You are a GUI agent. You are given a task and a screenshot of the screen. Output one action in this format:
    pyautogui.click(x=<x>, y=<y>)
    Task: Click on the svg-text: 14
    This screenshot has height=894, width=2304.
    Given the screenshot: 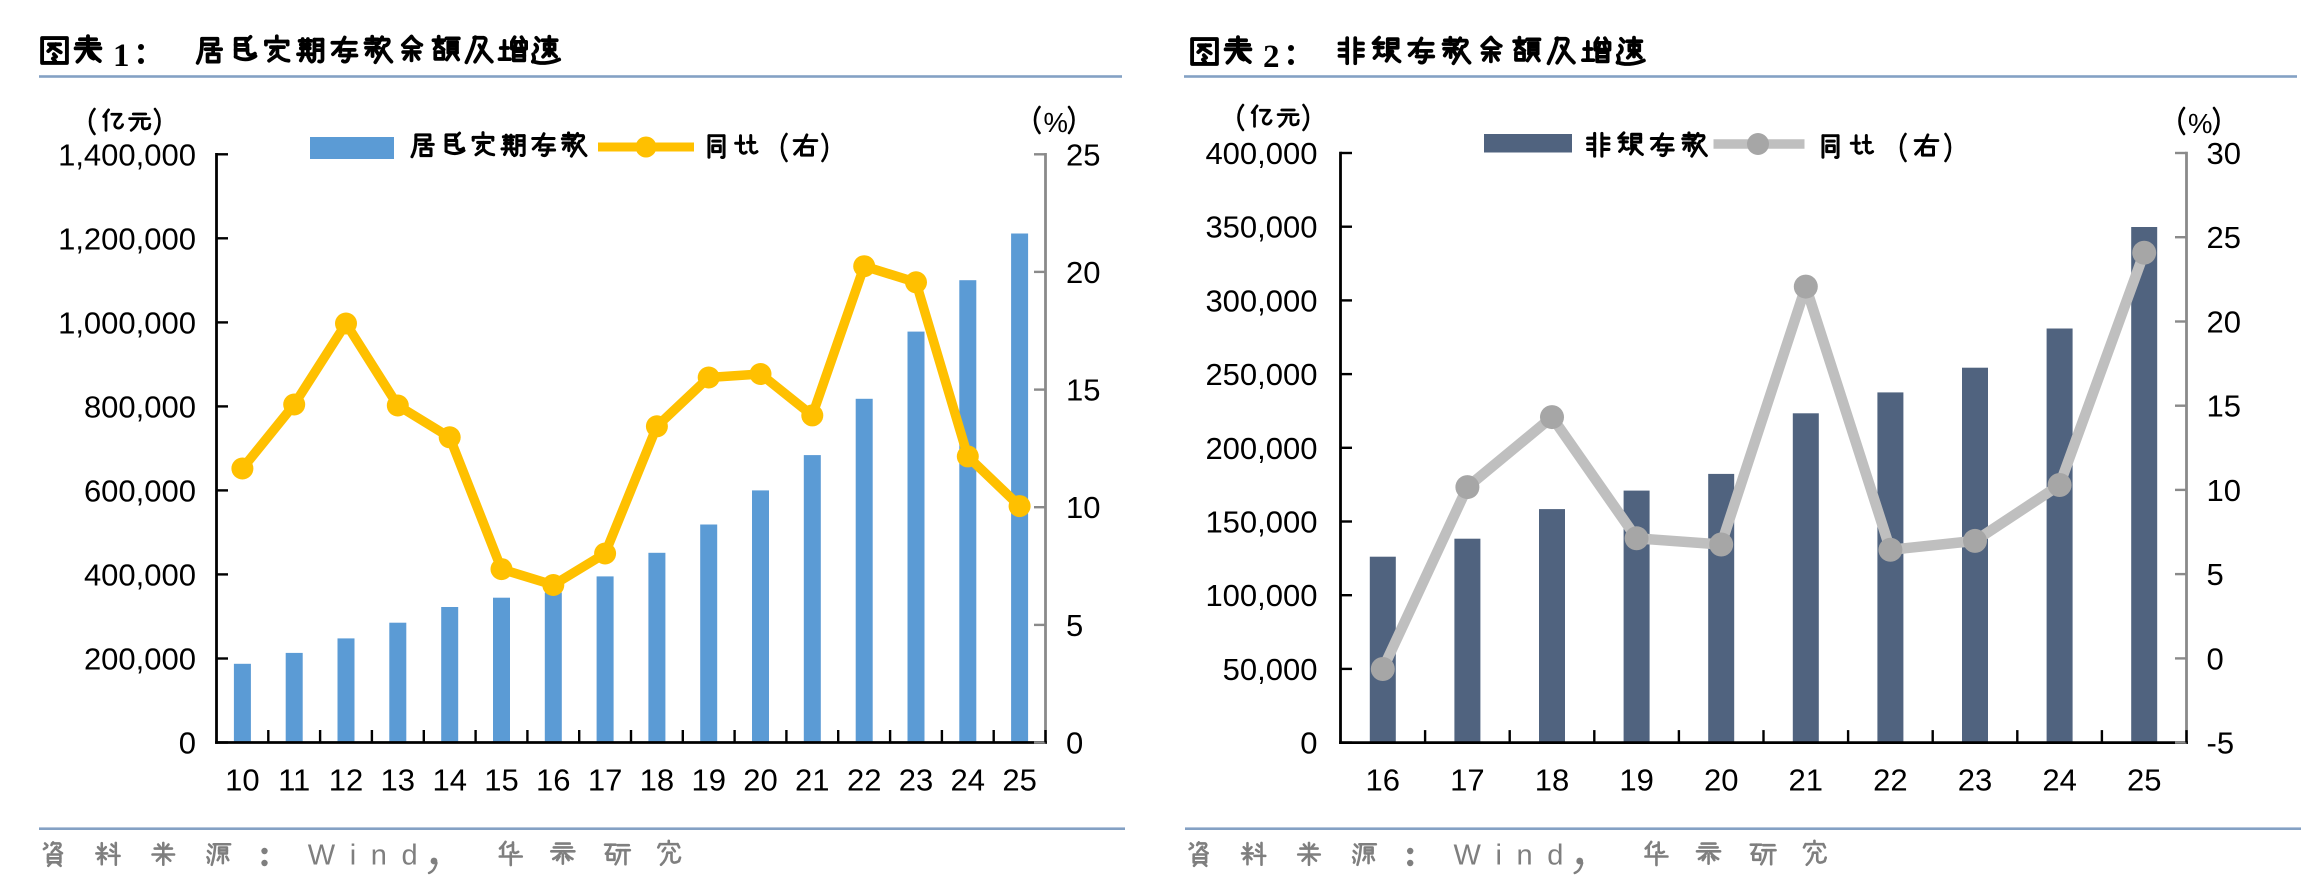 What is the action you would take?
    pyautogui.click(x=449, y=780)
    